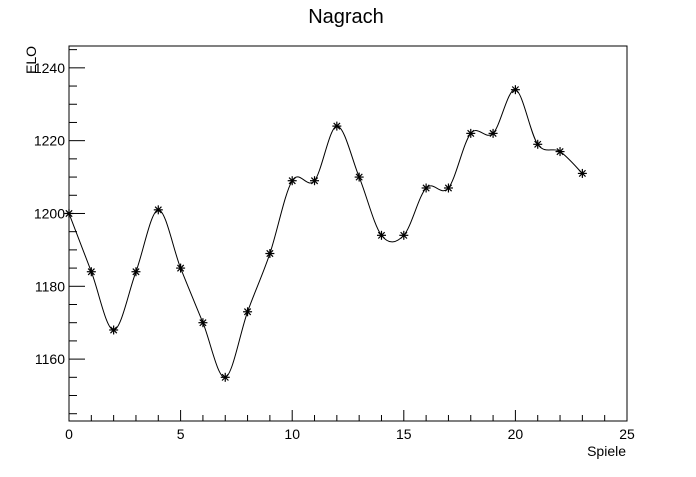 The width and height of the screenshot is (696, 477). What do you see at coordinates (606, 451) in the screenshot?
I see `x-axis-label: Spiele` at bounding box center [606, 451].